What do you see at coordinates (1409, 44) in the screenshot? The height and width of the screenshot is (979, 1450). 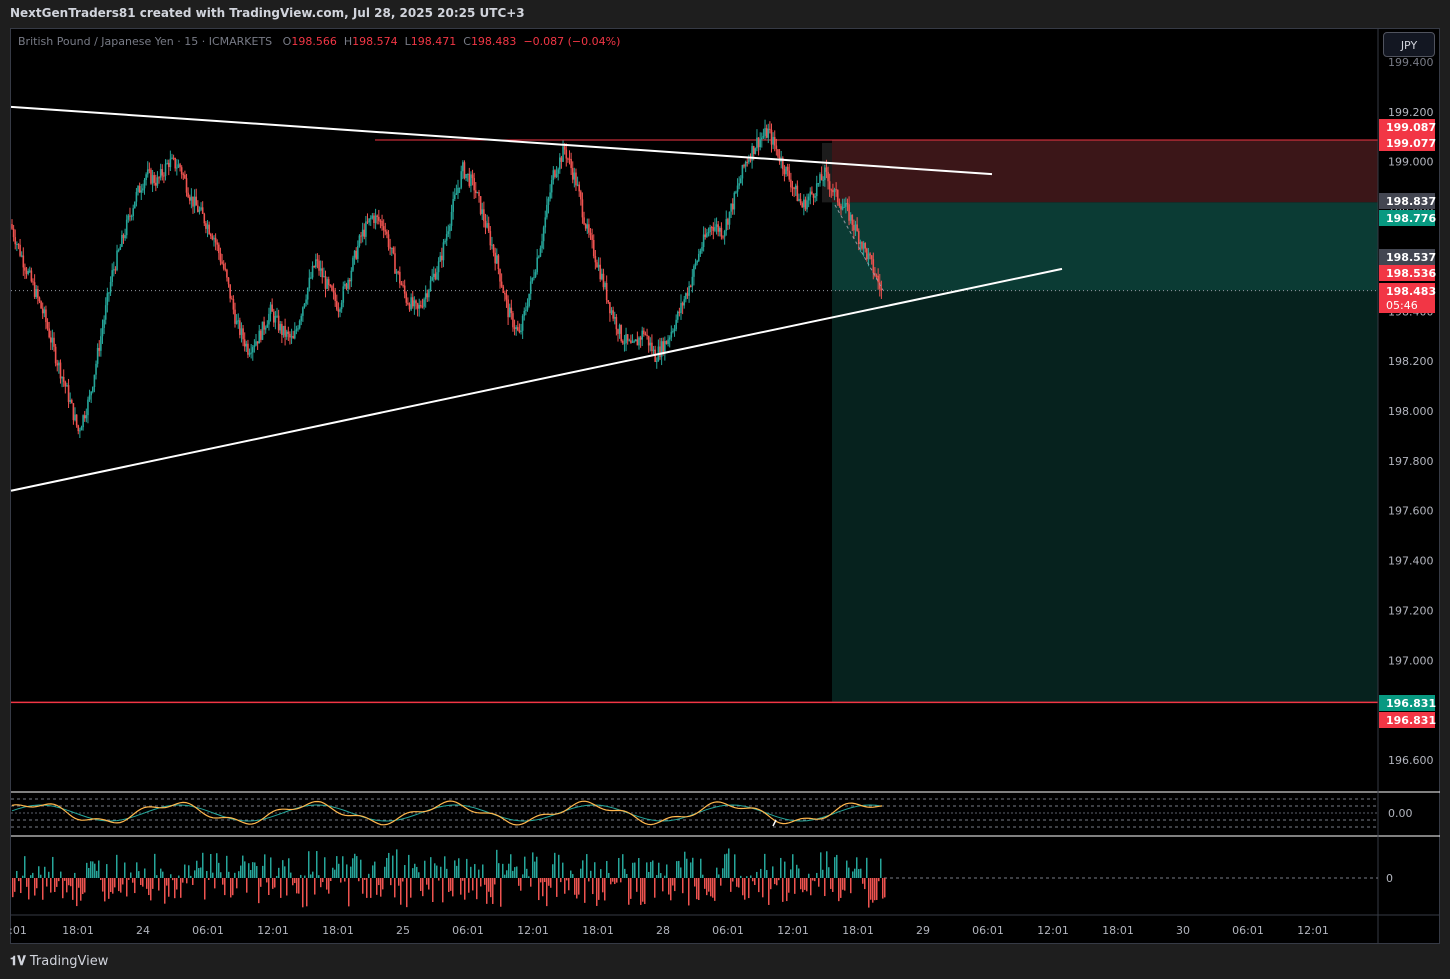 I see `currency-button: JPY` at bounding box center [1409, 44].